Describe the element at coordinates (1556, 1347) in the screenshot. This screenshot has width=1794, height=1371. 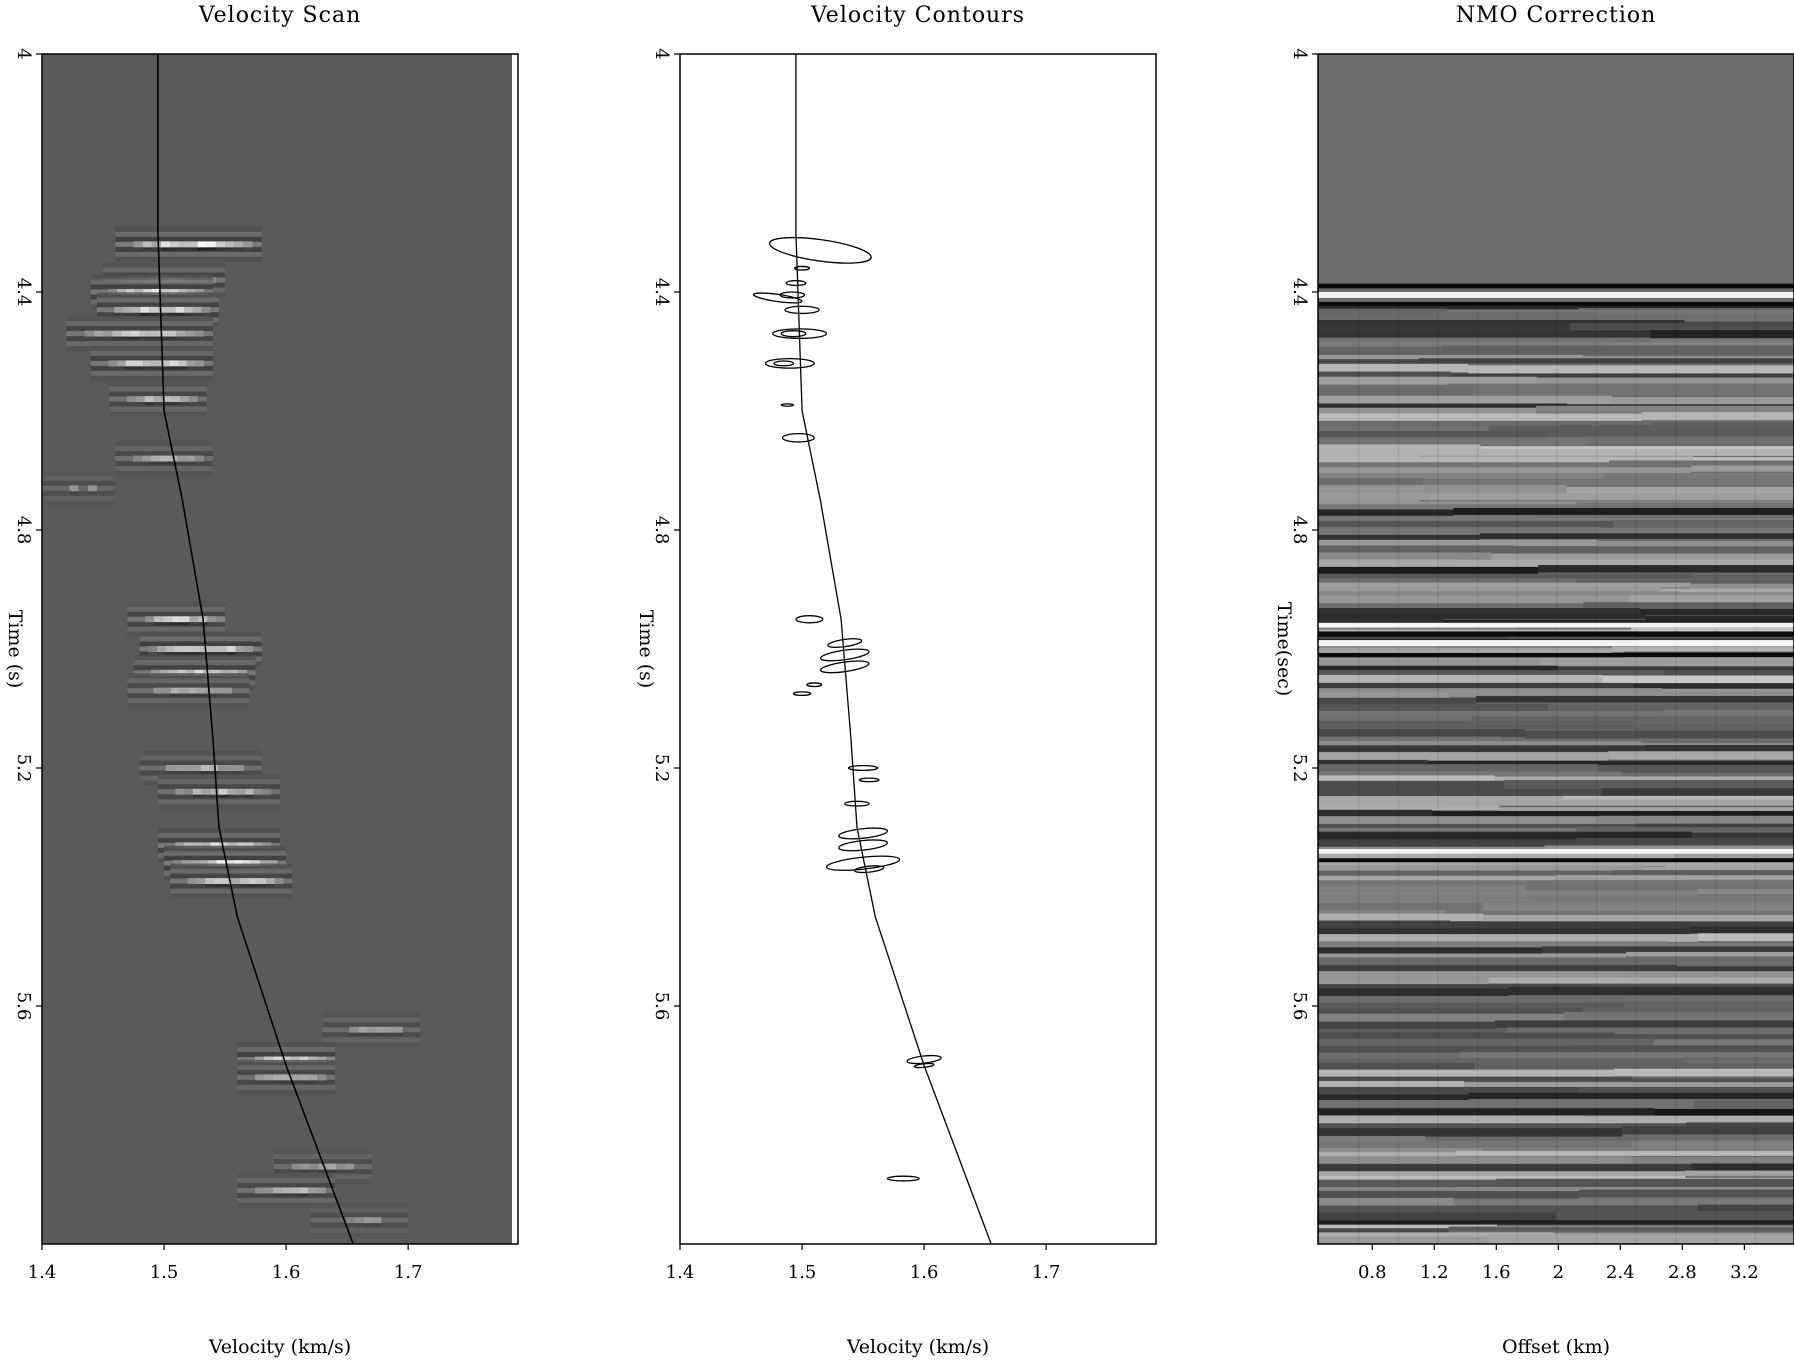
I see `panel3-xlabel: Offset (km)` at that location.